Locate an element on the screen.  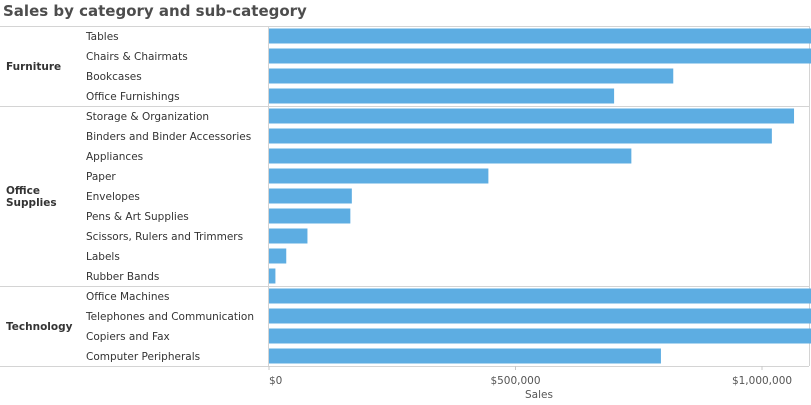
subcategory-label: Envelopes is located at coordinates (113, 197).